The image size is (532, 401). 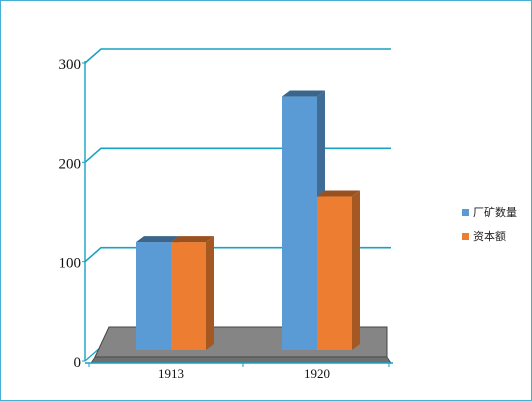 I want to click on y-tick-label-0: 0, so click(x=78, y=363).